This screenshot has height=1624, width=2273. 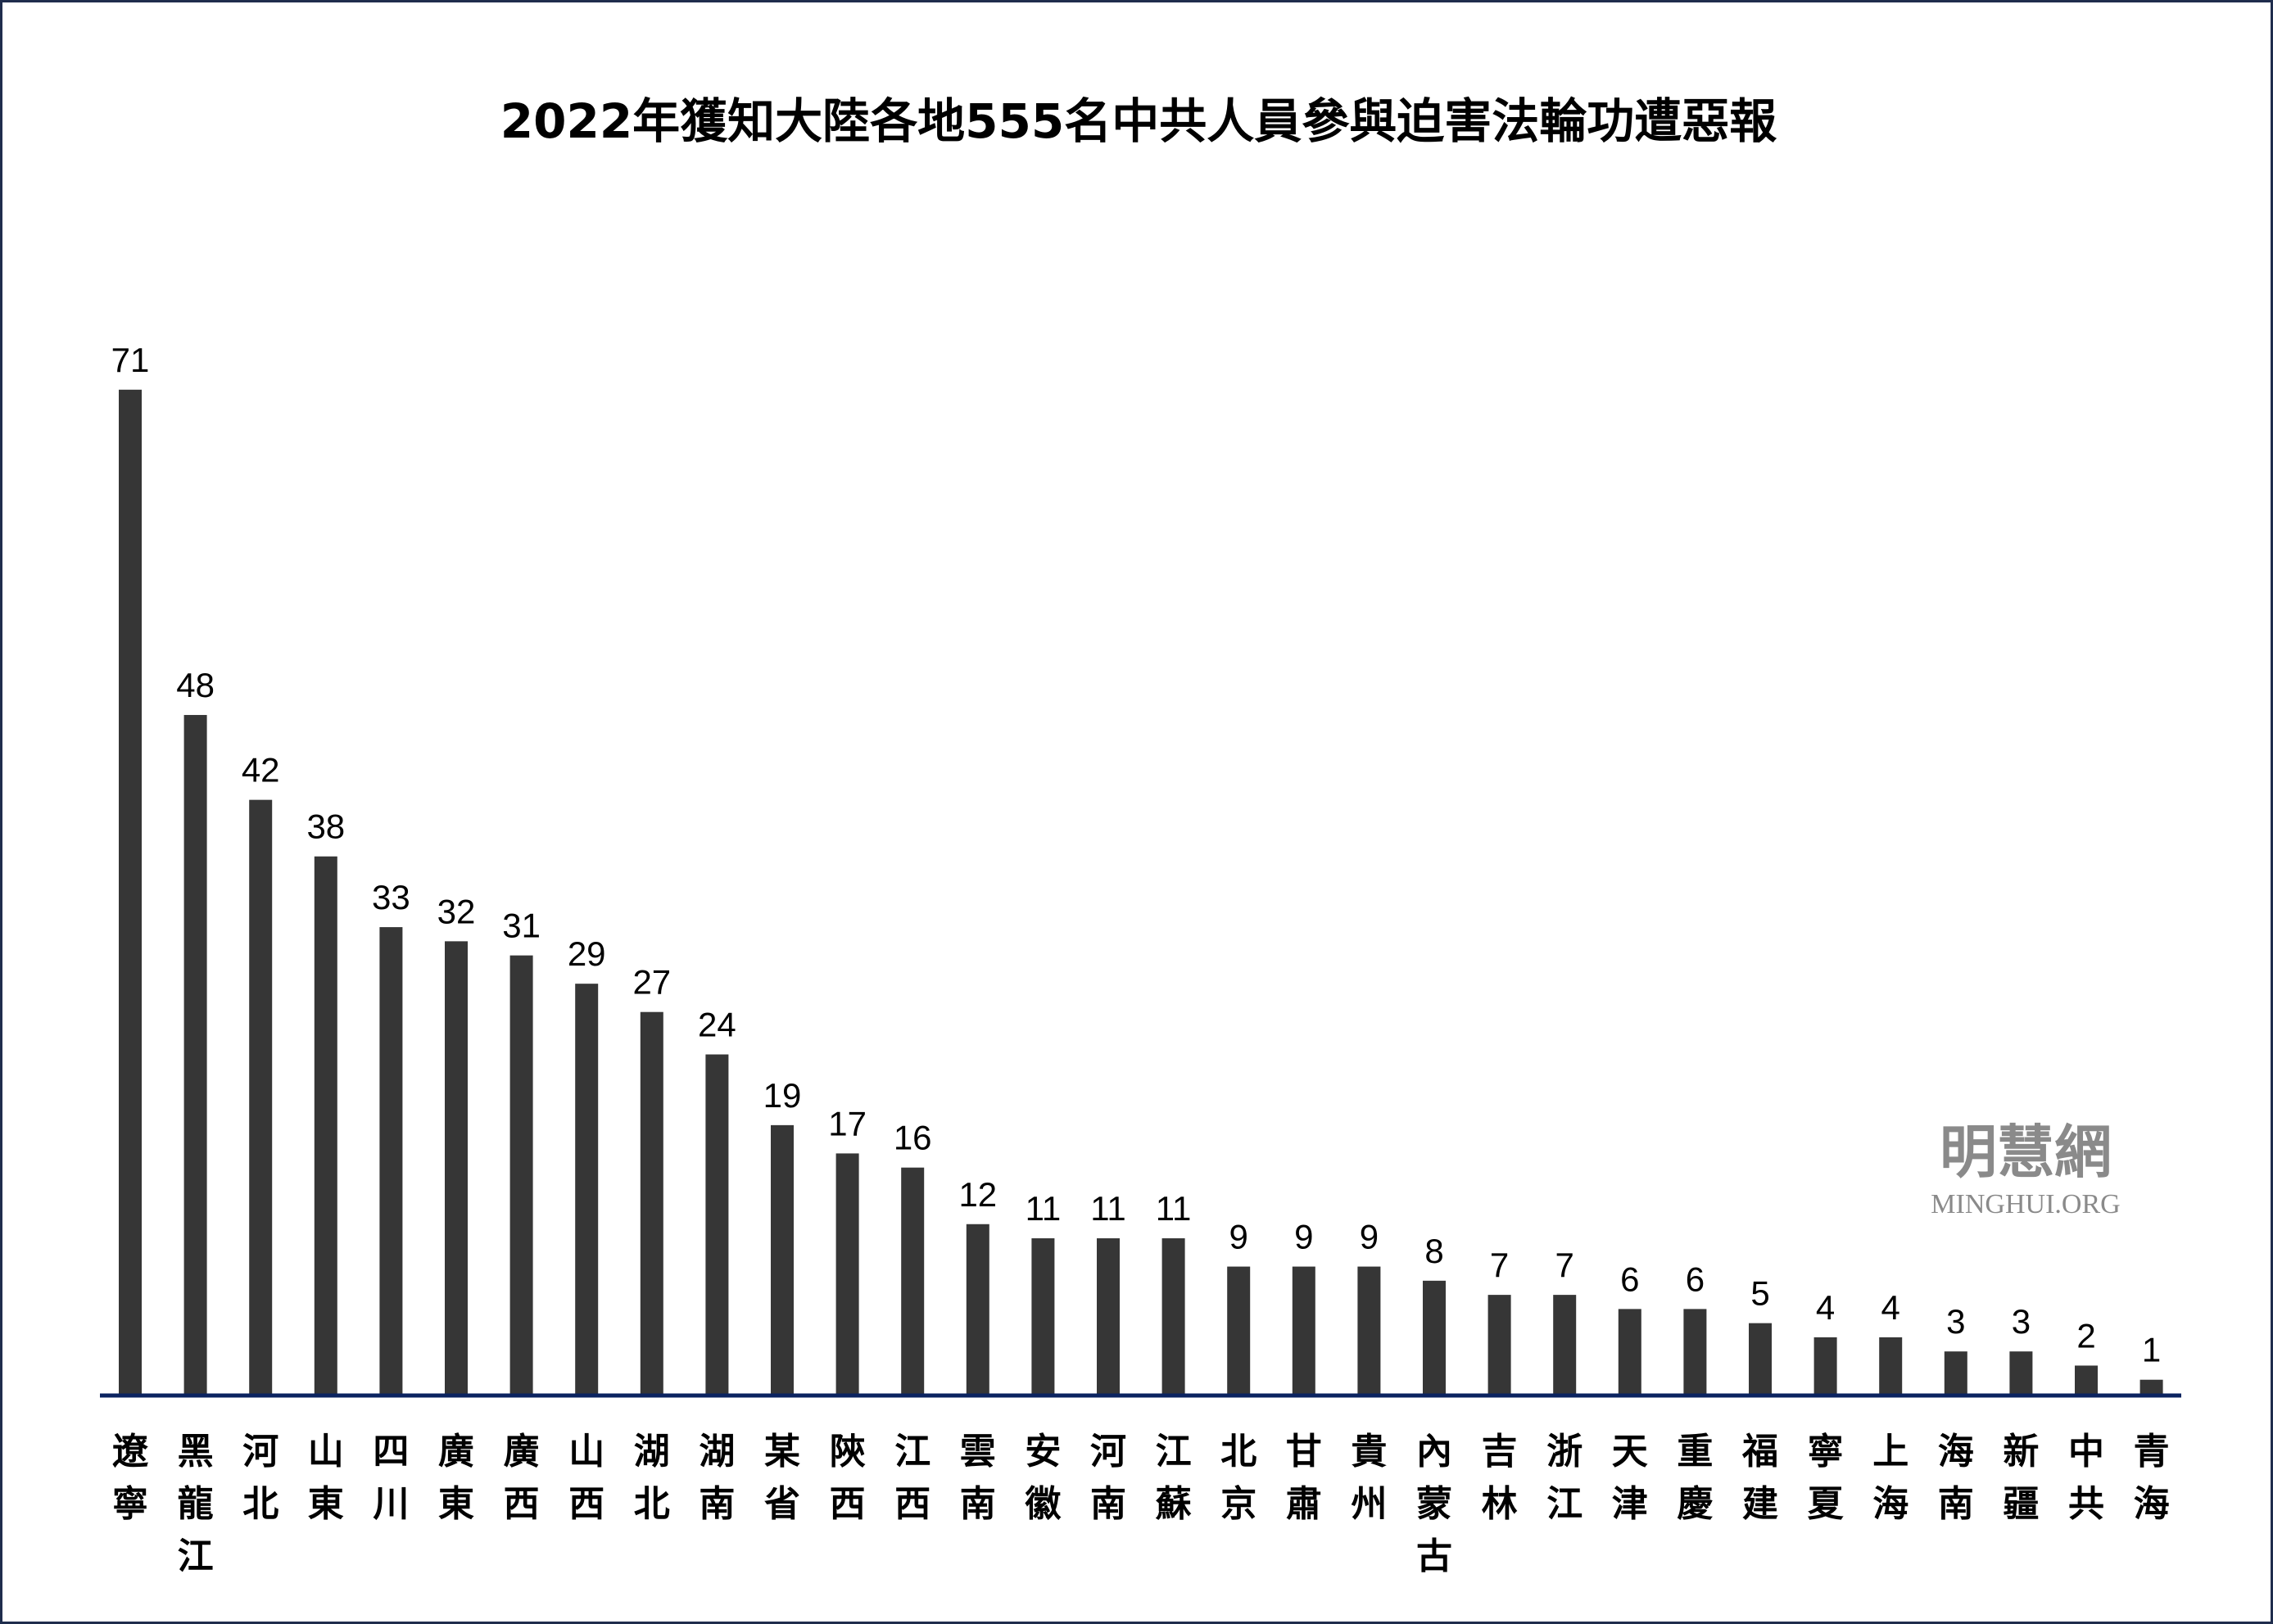 I want to click on category-label: 寧夏, so click(x=1826, y=1478).